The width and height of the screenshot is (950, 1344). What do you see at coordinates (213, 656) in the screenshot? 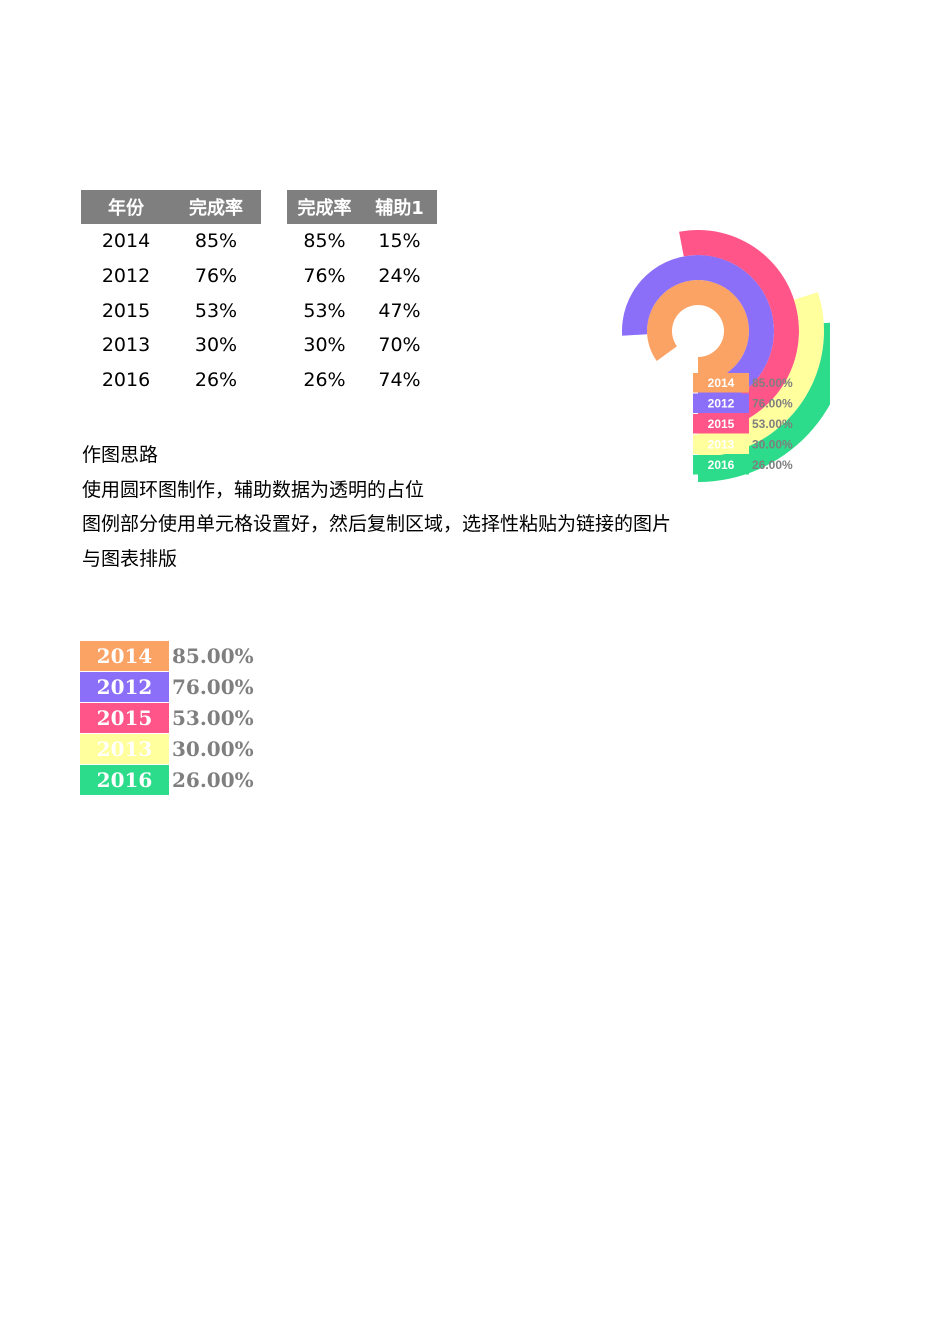
I see `legend-pct: 85.00%` at bounding box center [213, 656].